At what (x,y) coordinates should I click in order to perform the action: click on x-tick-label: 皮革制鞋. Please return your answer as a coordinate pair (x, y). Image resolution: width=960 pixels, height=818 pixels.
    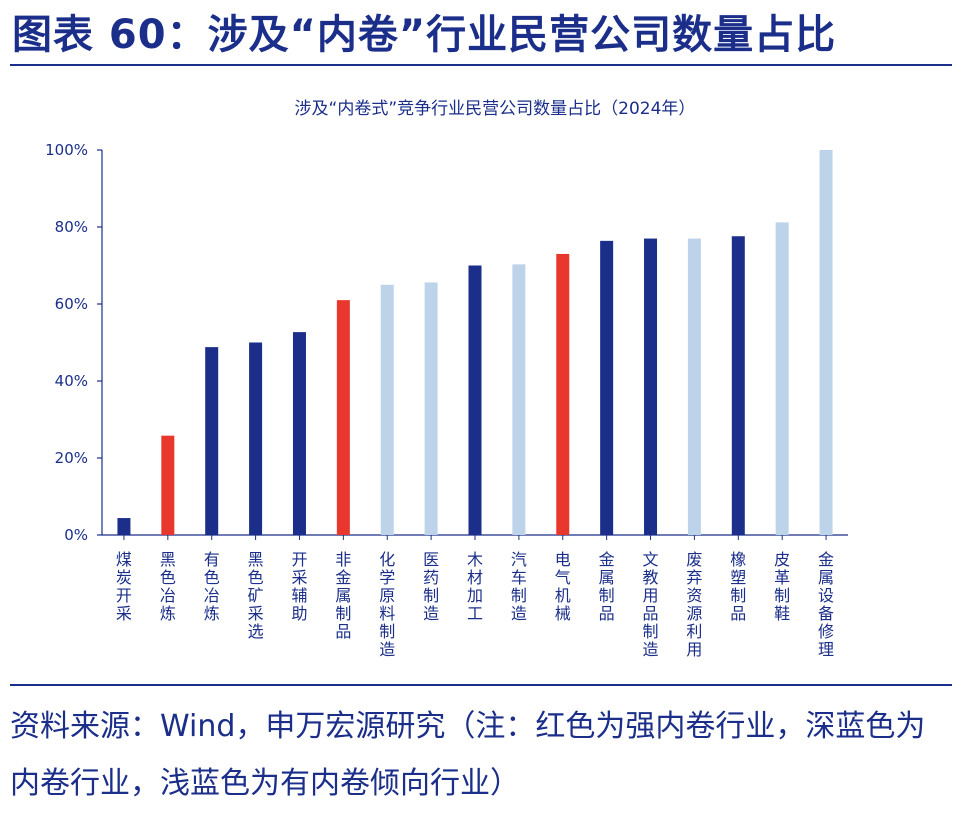
    Looking at the image, I should click on (782, 586).